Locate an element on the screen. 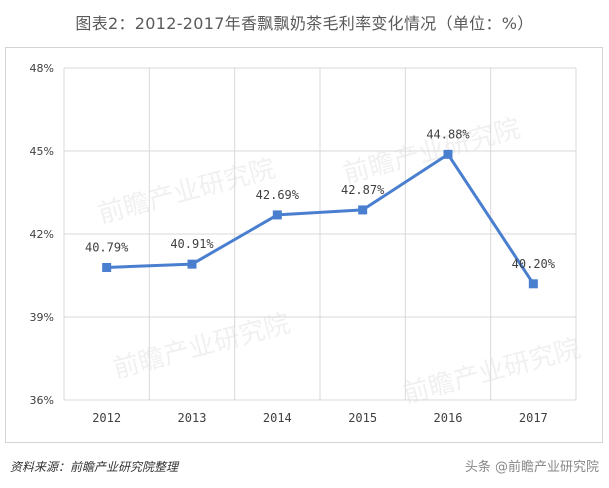  data-label: 40.20% is located at coordinates (534, 264).